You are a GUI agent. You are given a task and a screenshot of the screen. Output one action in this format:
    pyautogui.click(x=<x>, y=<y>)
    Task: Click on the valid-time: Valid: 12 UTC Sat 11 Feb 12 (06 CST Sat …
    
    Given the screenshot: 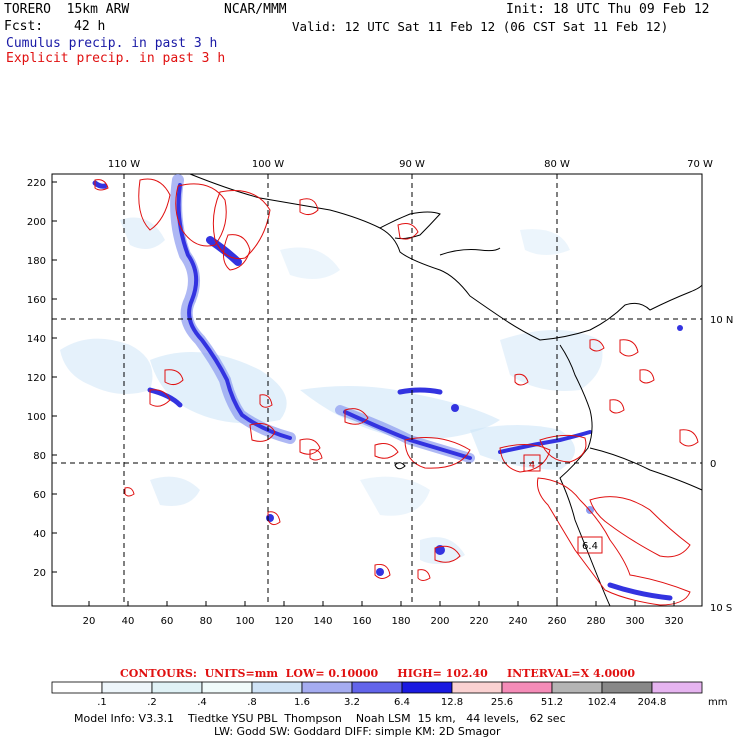 What is the action you would take?
    pyautogui.click(x=480, y=26)
    